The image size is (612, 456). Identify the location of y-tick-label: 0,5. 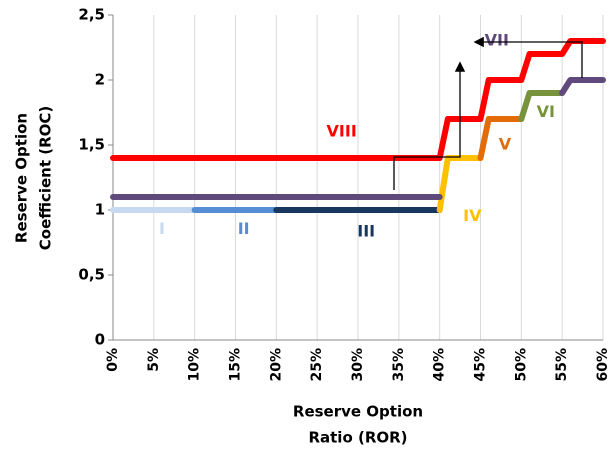
(91, 275).